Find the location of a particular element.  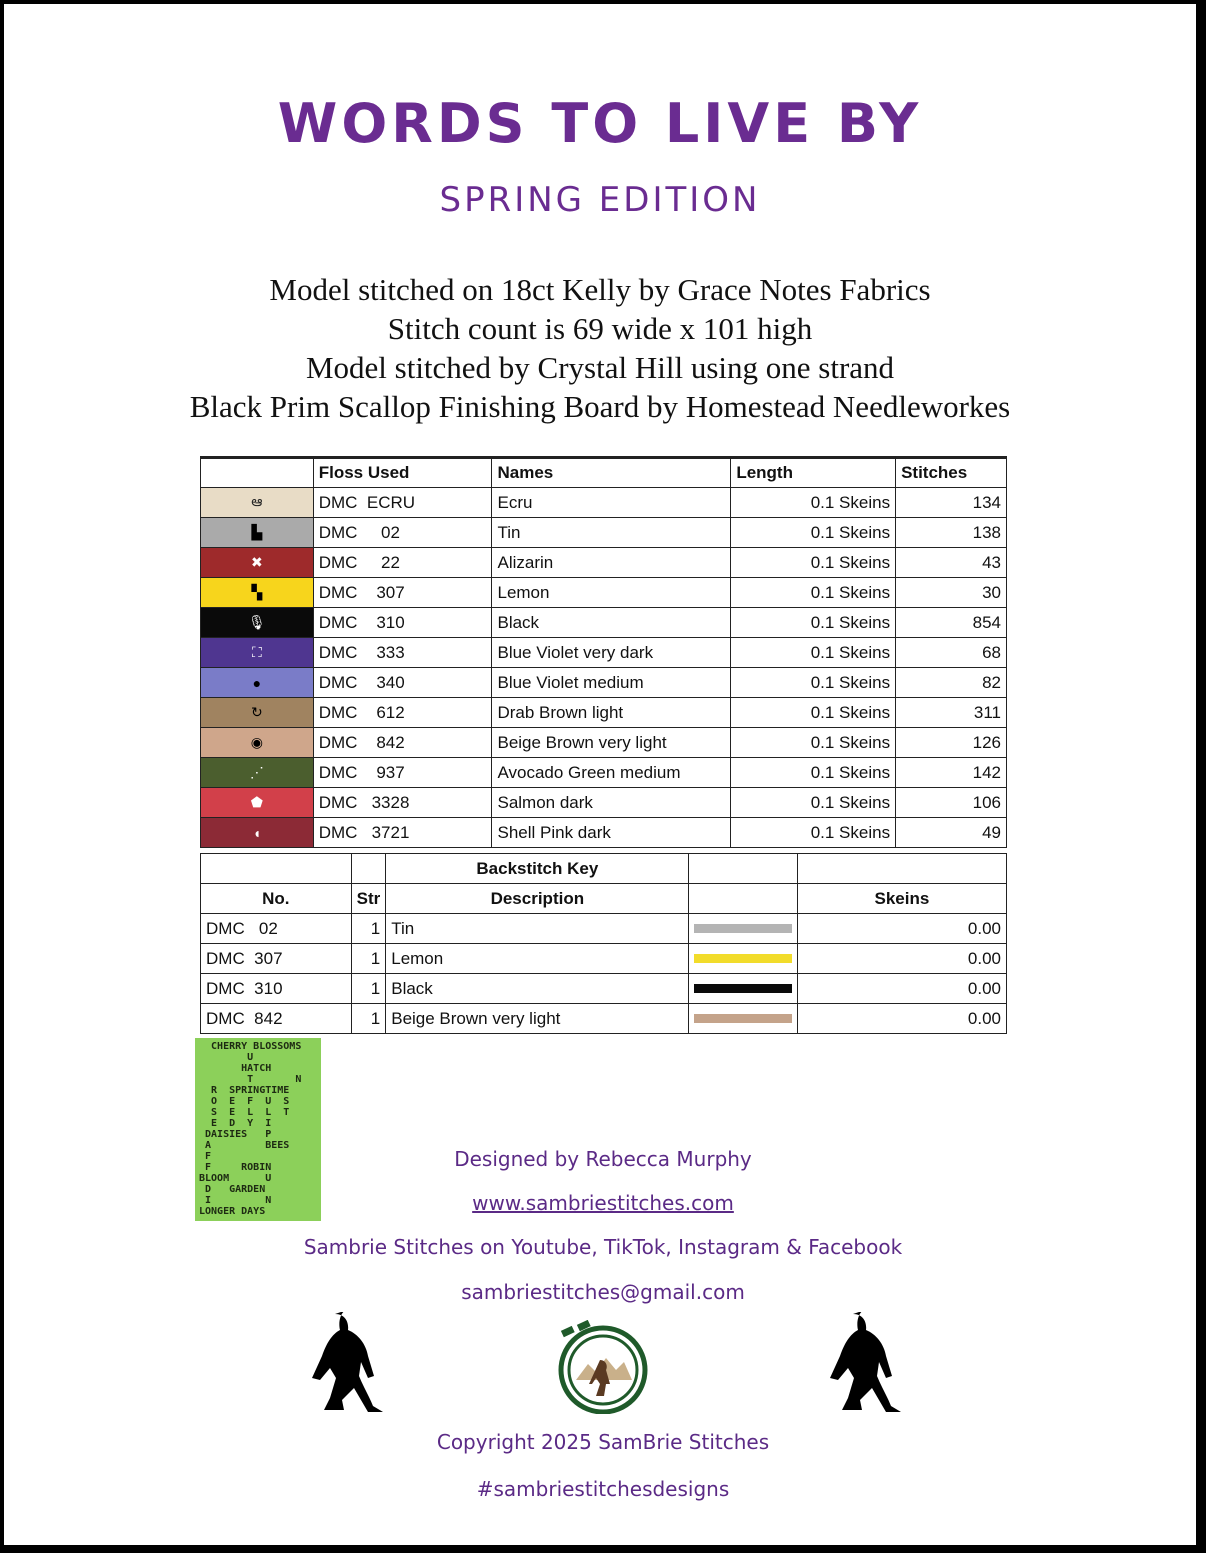

backstitch-description: Tin is located at coordinates (537, 928).